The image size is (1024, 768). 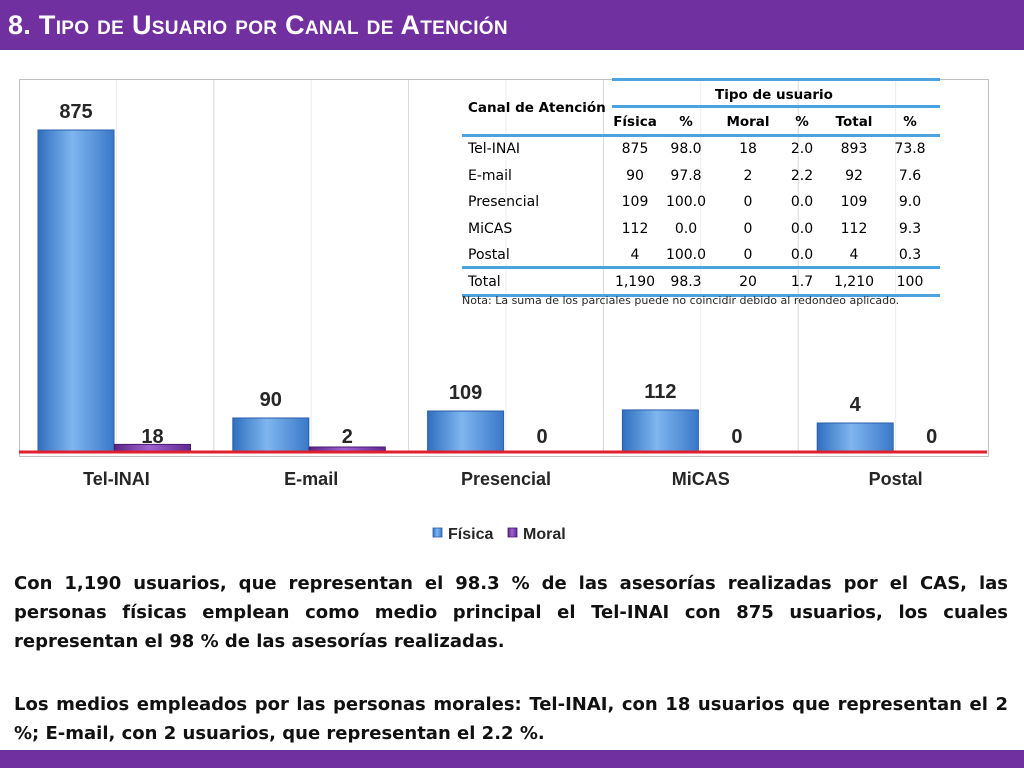 What do you see at coordinates (544, 534) in the screenshot?
I see `legend-label: Moral` at bounding box center [544, 534].